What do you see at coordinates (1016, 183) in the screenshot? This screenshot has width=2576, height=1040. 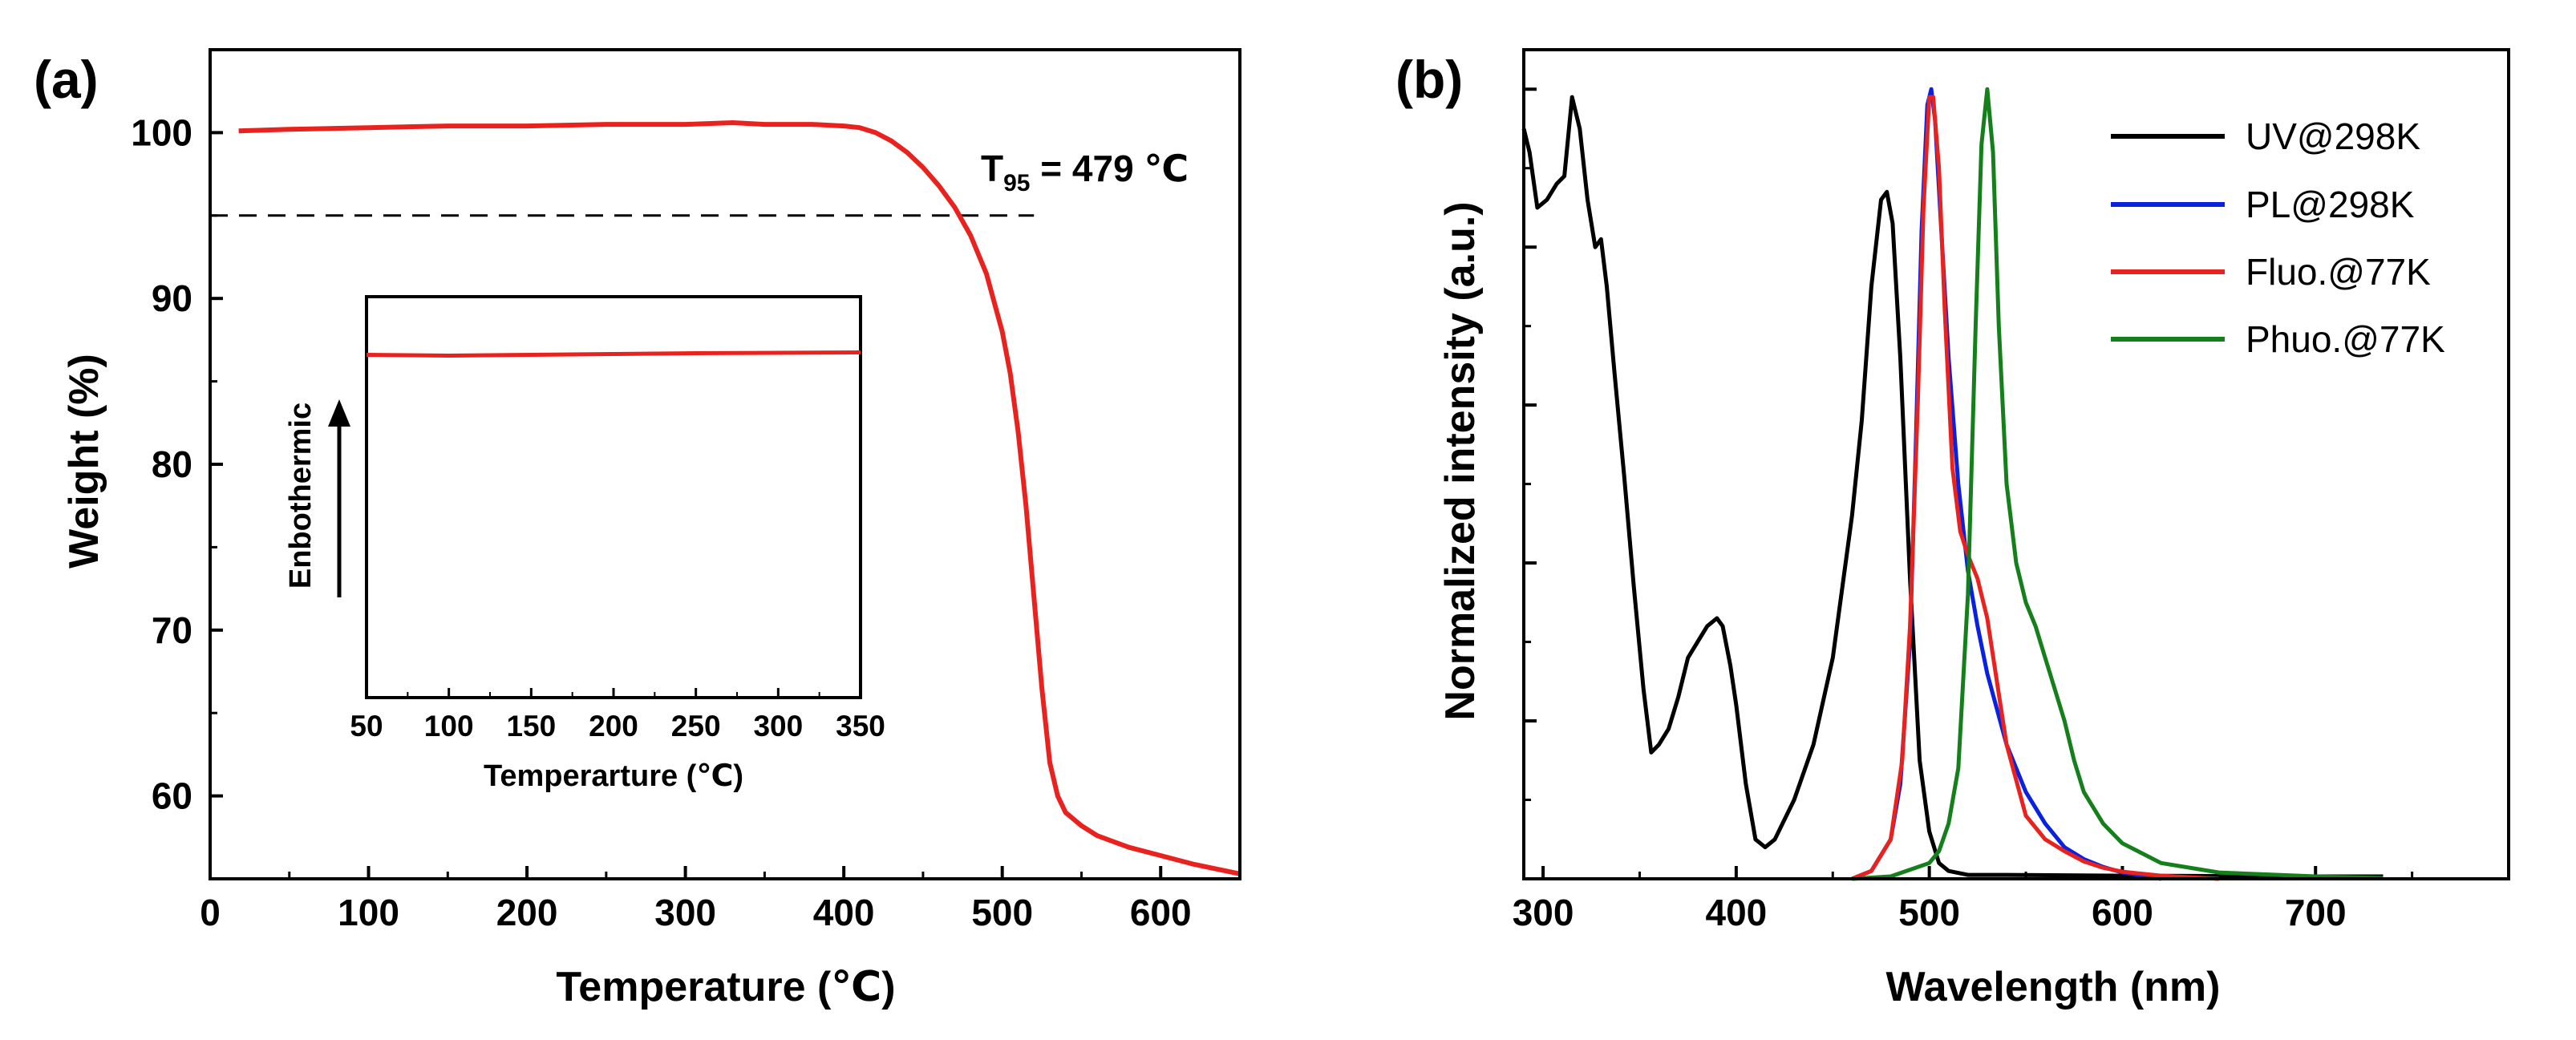 I see `t95-annotation-subscript: 95` at bounding box center [1016, 183].